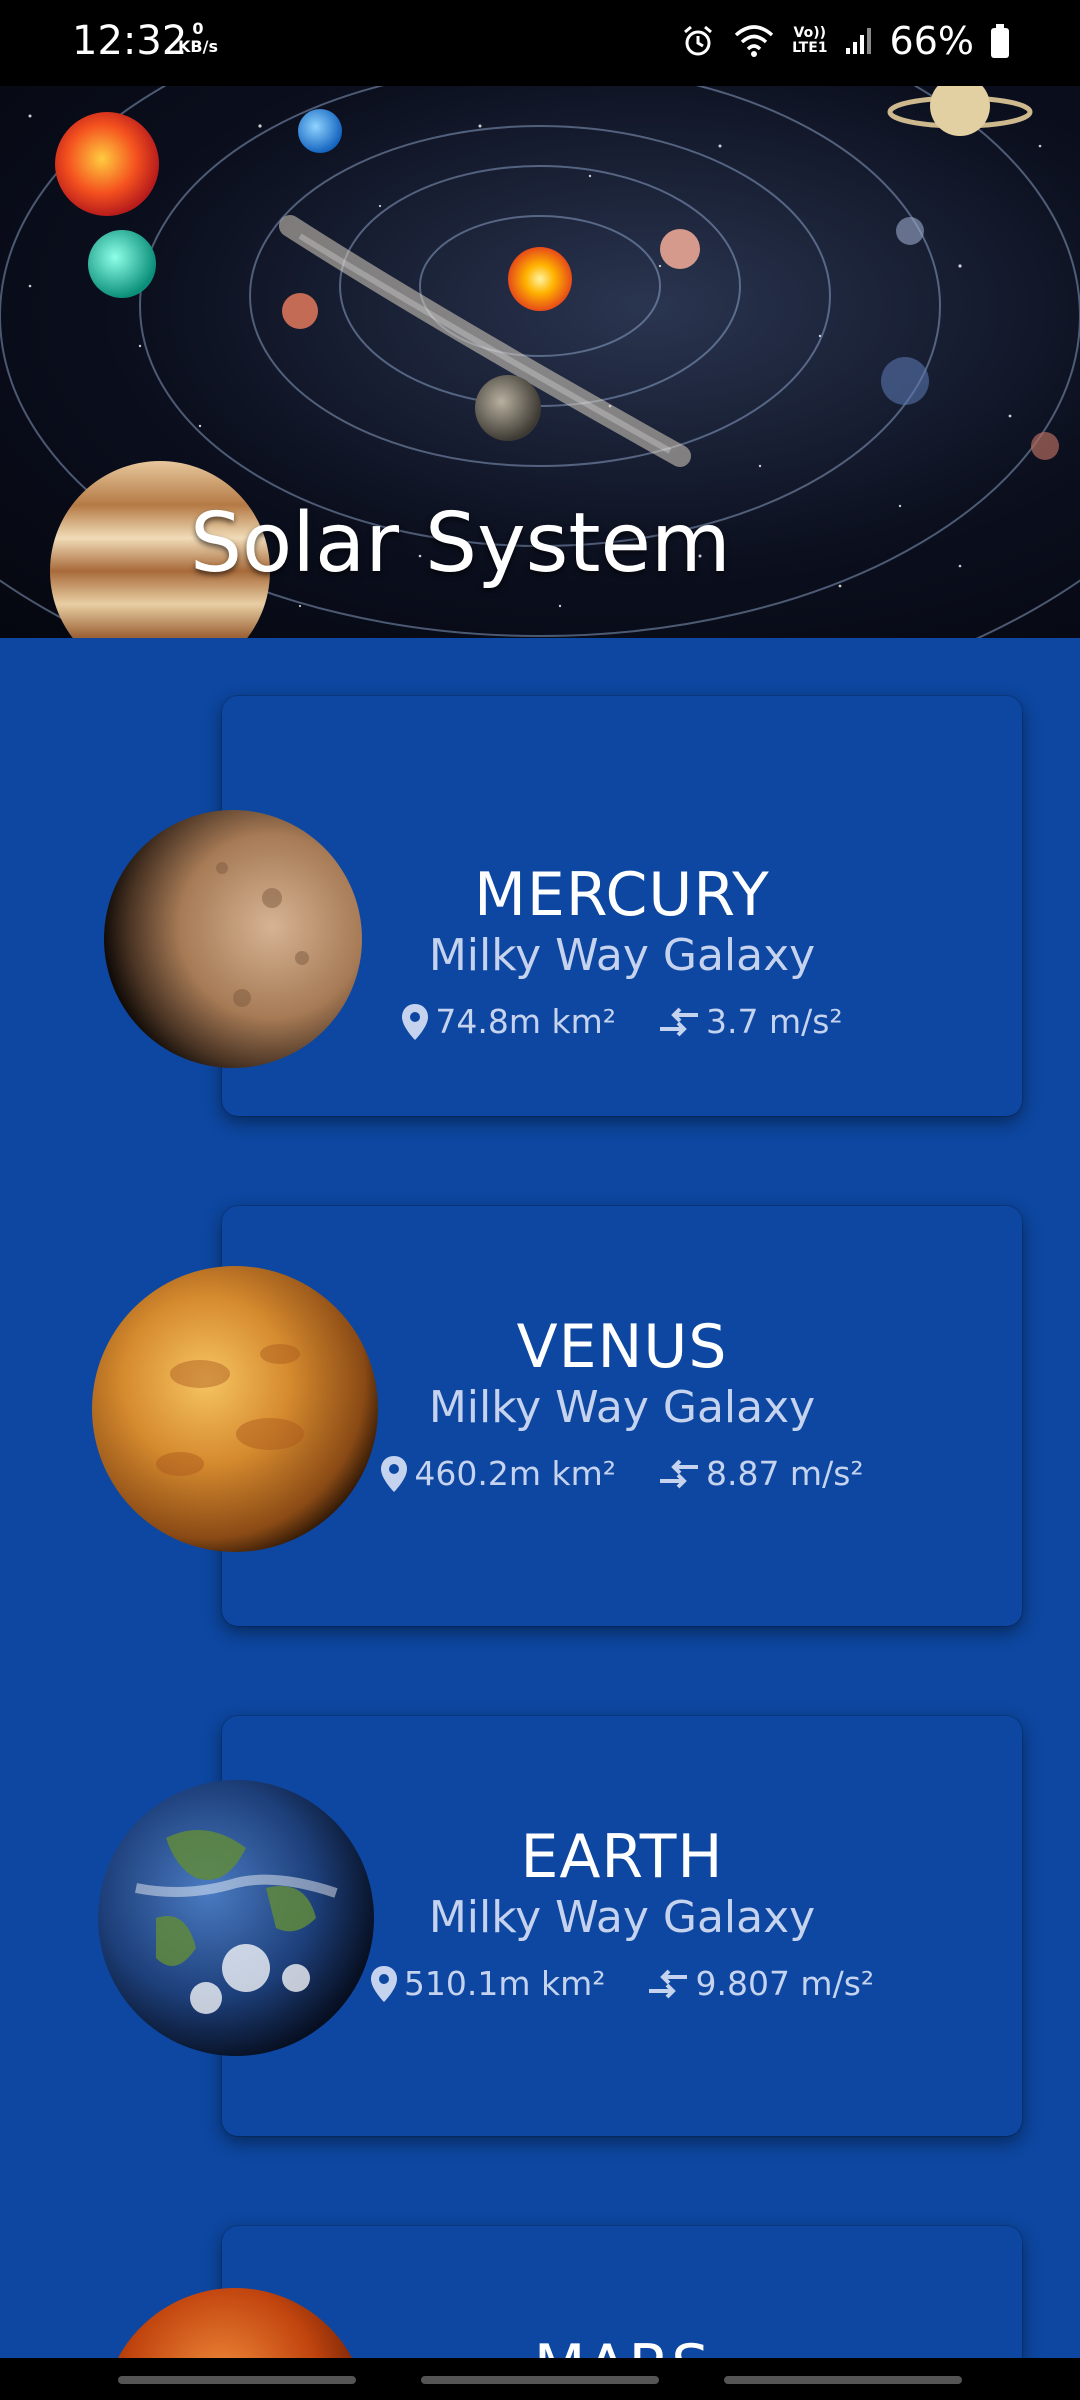 This screenshot has width=1080, height=2400. What do you see at coordinates (515, 1473) in the screenshot?
I see `area-value: 460.2m km²` at bounding box center [515, 1473].